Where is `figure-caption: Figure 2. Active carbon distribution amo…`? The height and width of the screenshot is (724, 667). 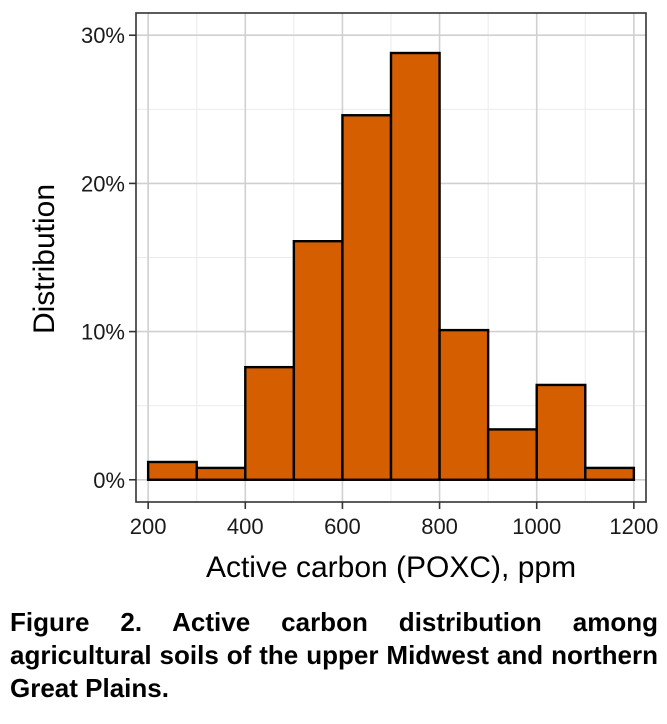 figure-caption: Figure 2. Active carbon distribution amo… is located at coordinates (334, 655).